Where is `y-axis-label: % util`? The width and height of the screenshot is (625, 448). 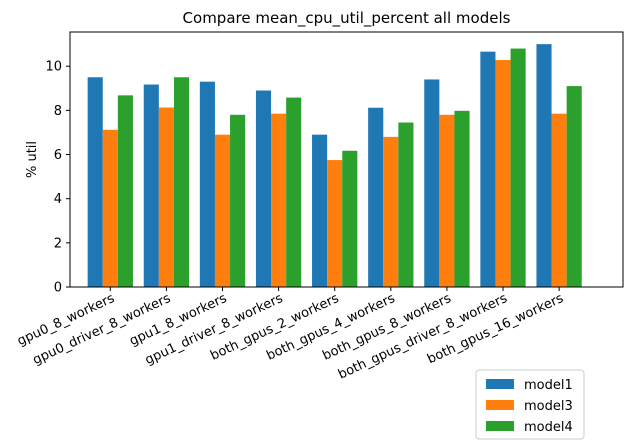
y-axis-label: % util is located at coordinates (32, 159).